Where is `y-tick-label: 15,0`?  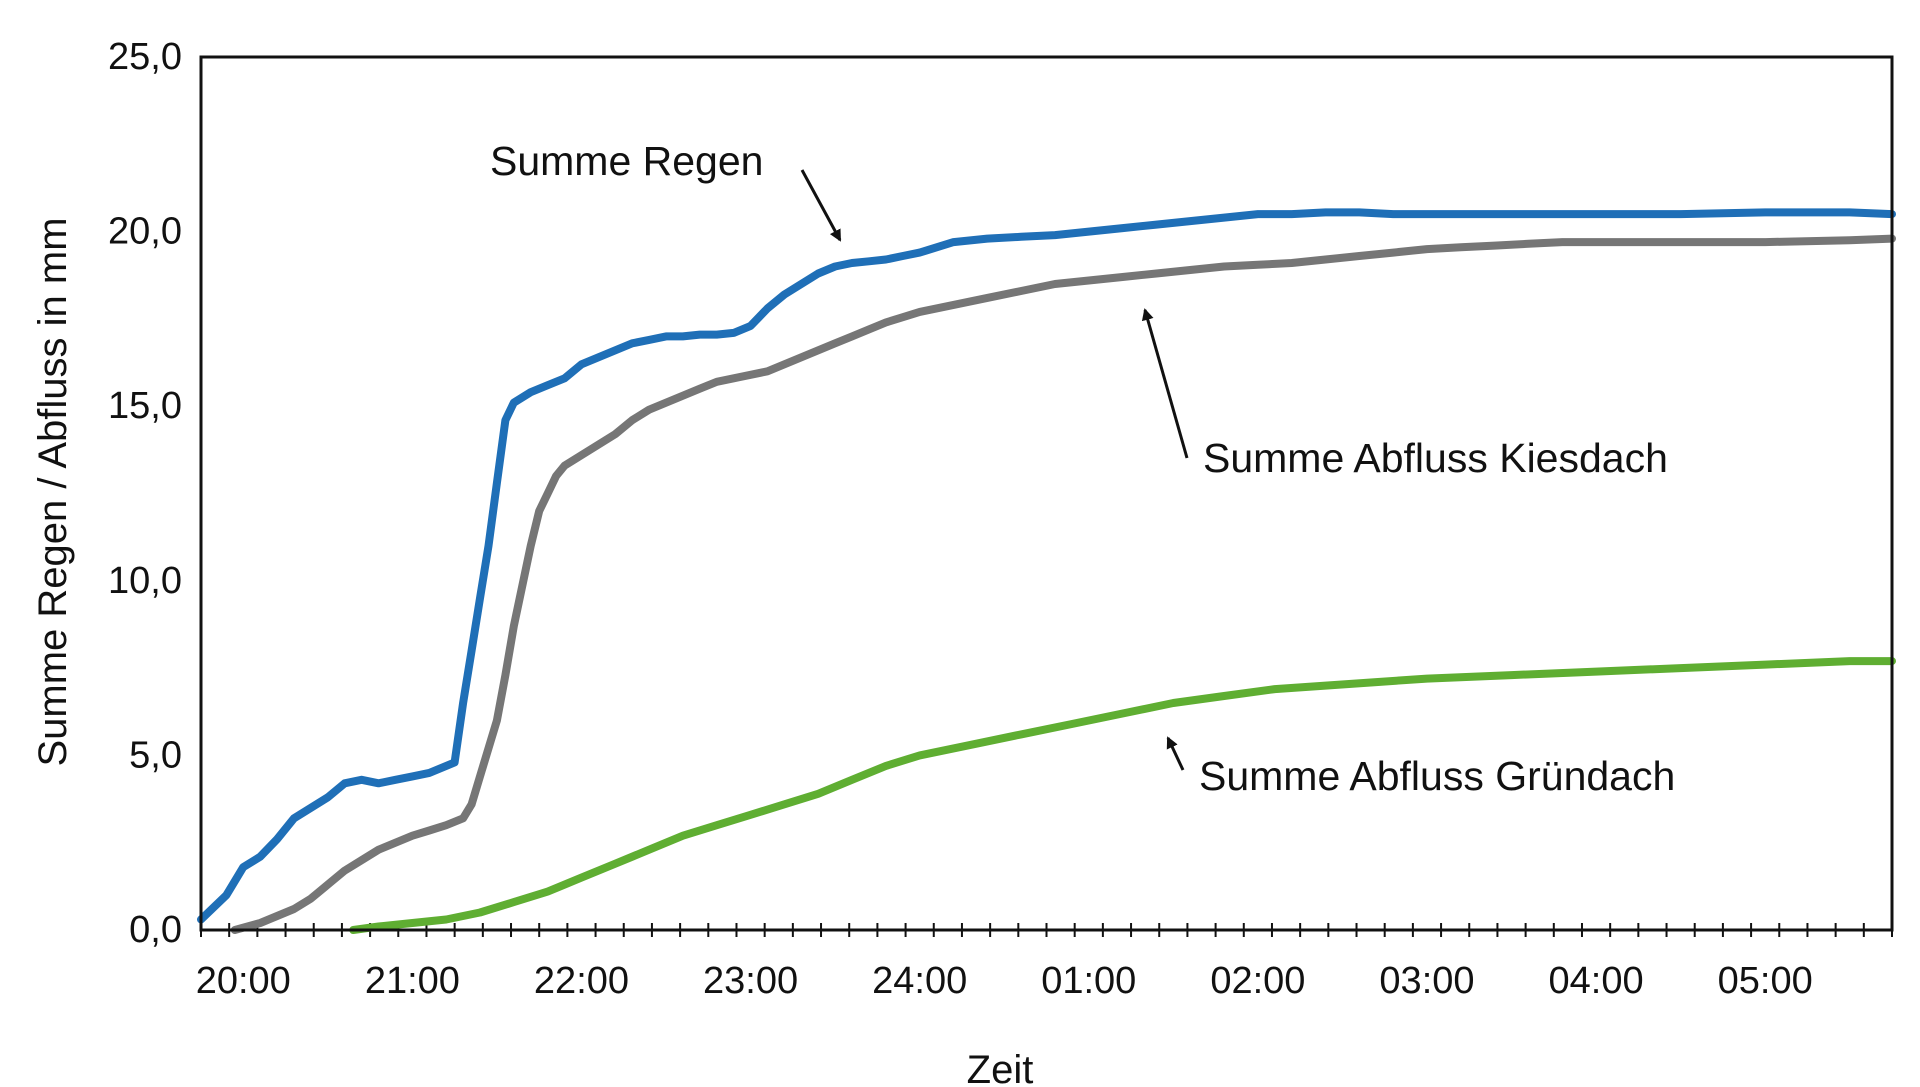 y-tick-label: 15,0 is located at coordinates (145, 406).